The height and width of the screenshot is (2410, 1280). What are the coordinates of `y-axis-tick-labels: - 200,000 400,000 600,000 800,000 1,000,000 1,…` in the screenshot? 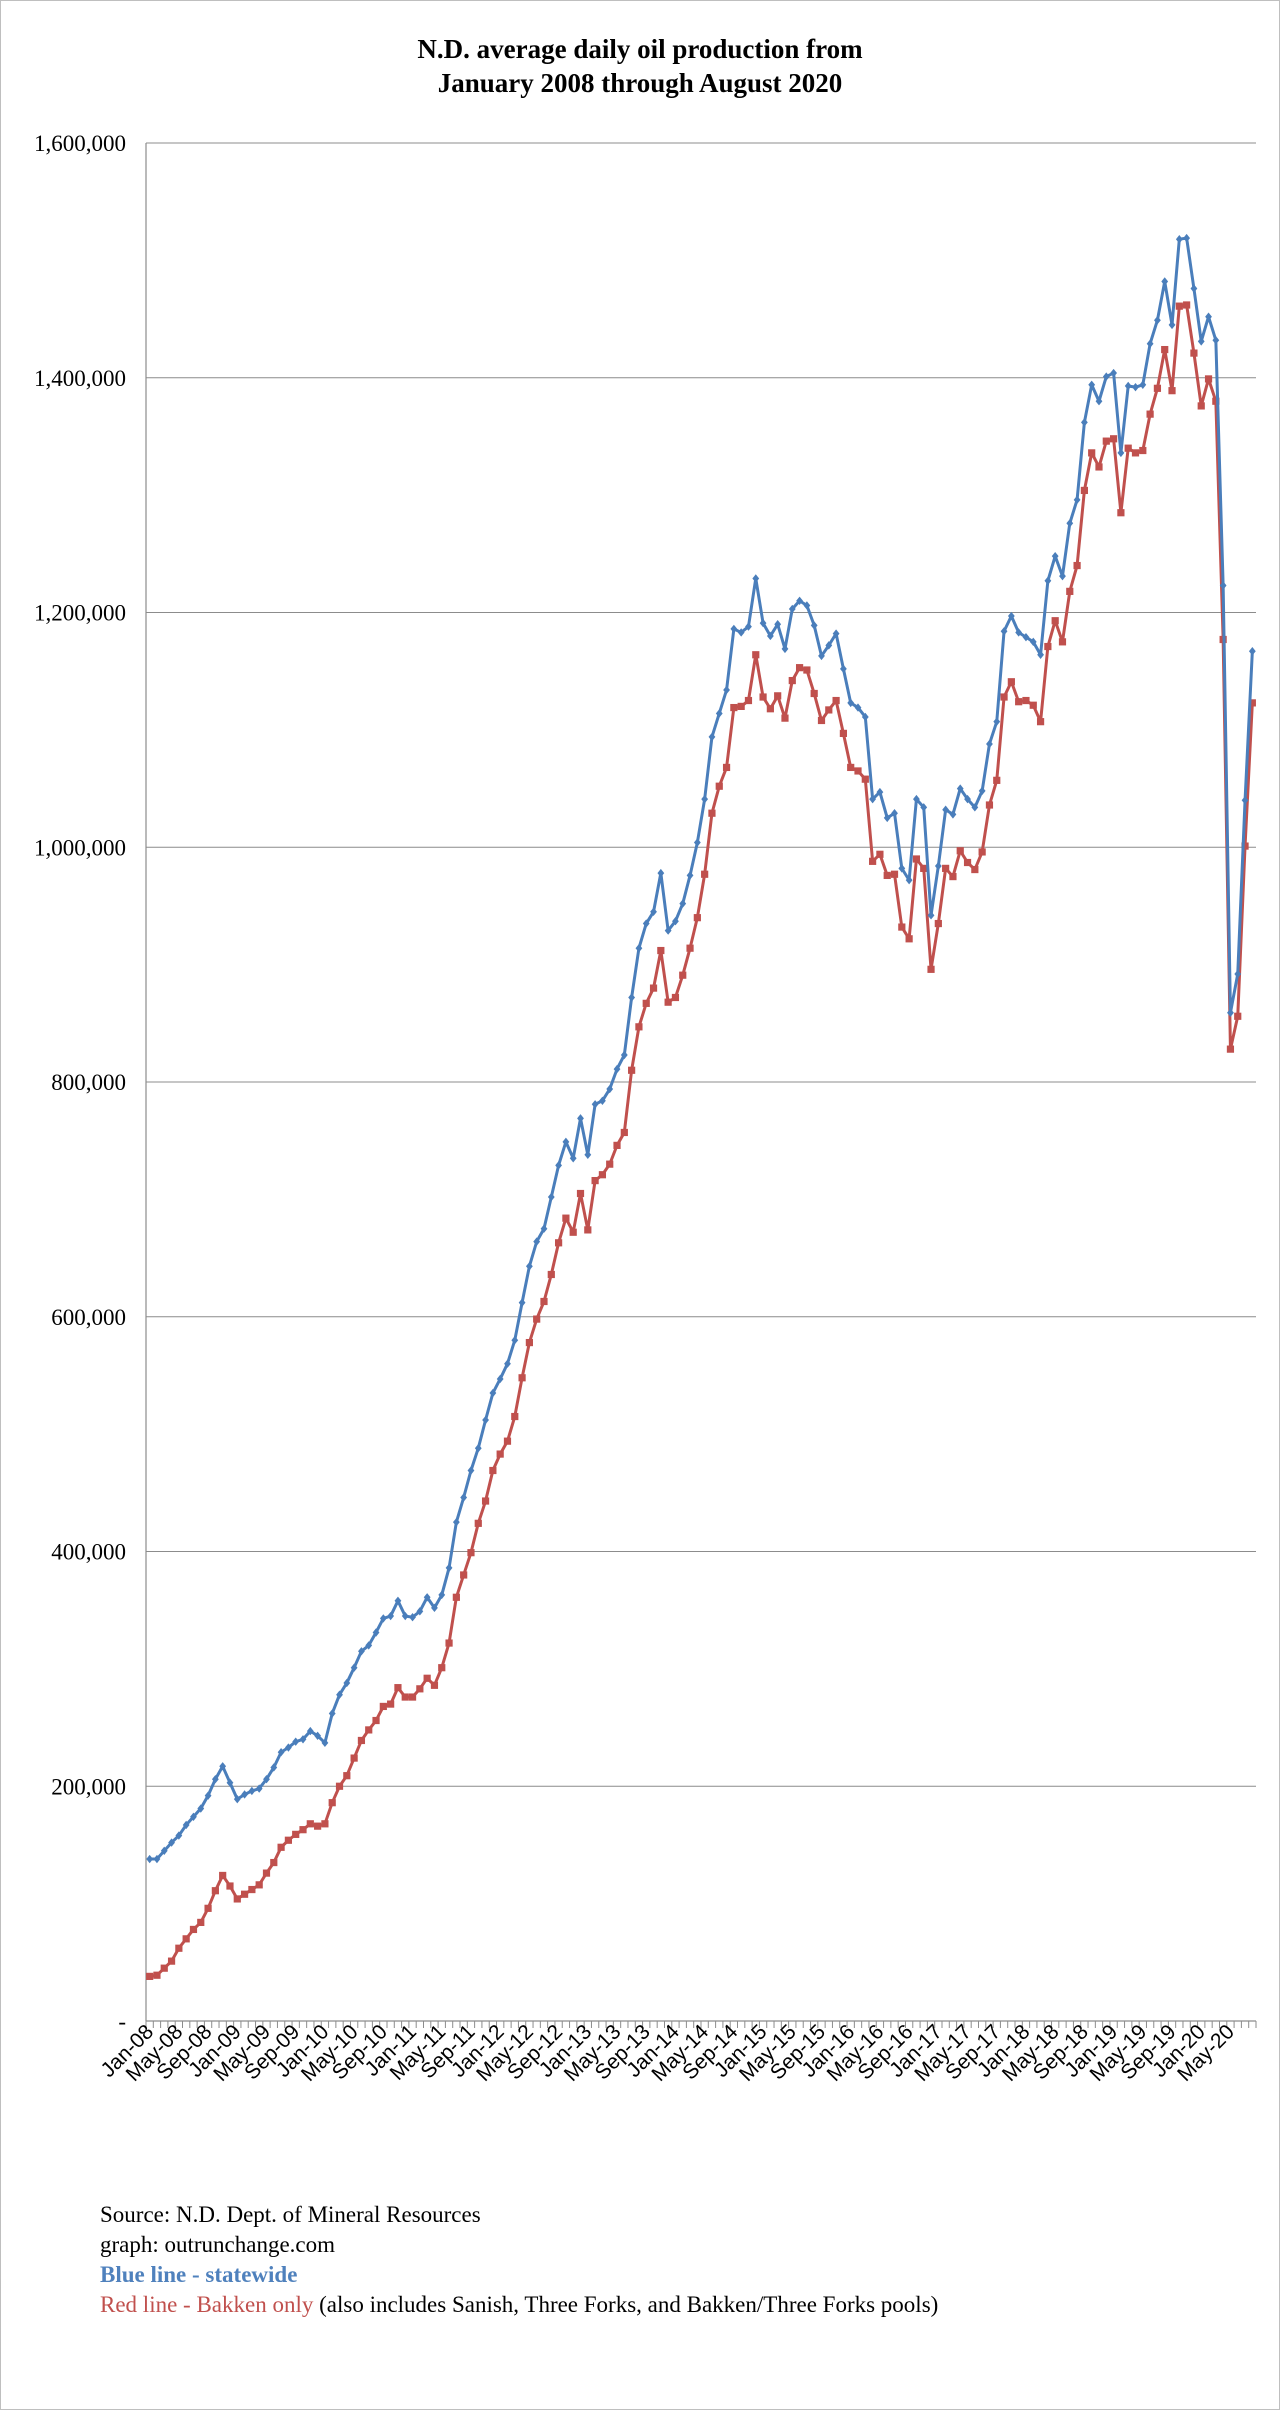 It's located at (80, 1082).